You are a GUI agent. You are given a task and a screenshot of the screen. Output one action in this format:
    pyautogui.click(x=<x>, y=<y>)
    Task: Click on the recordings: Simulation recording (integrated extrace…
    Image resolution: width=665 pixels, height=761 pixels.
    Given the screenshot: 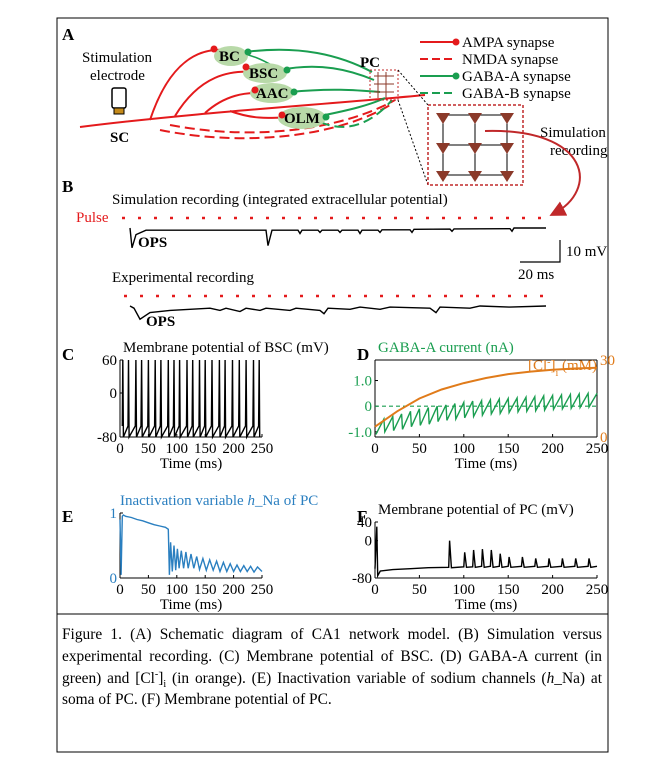 What is the action you would take?
    pyautogui.click(x=341, y=261)
    